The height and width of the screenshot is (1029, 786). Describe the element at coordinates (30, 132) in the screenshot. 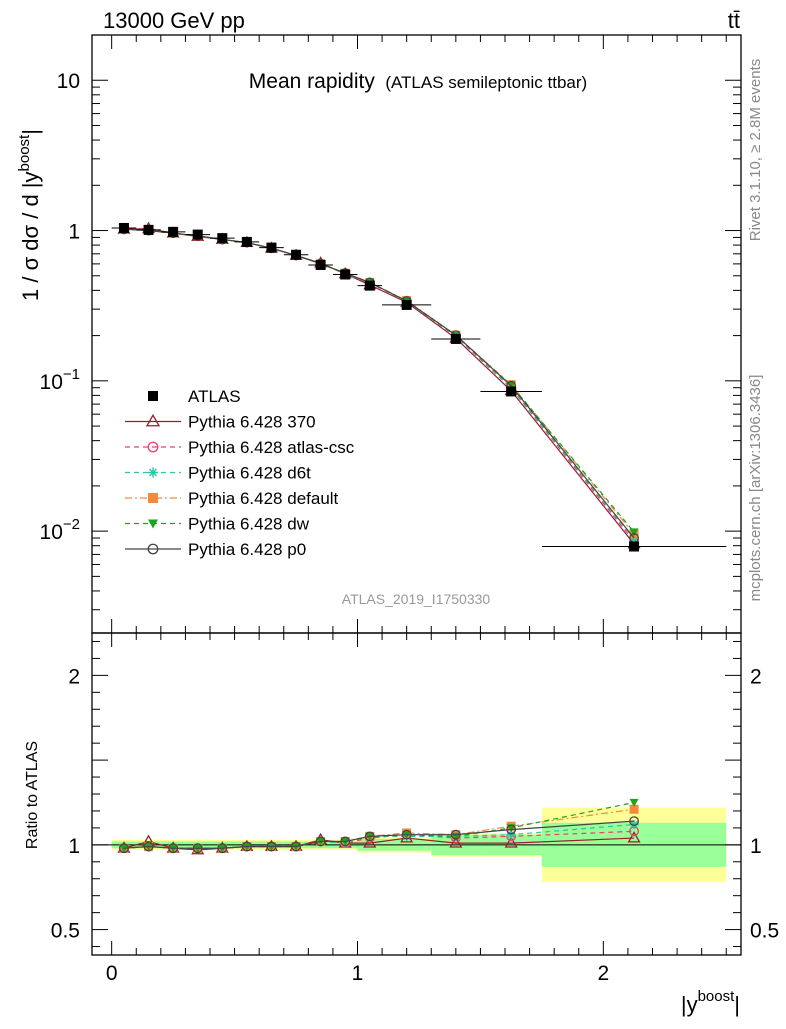

I see `main-ylabel-tail: |` at that location.